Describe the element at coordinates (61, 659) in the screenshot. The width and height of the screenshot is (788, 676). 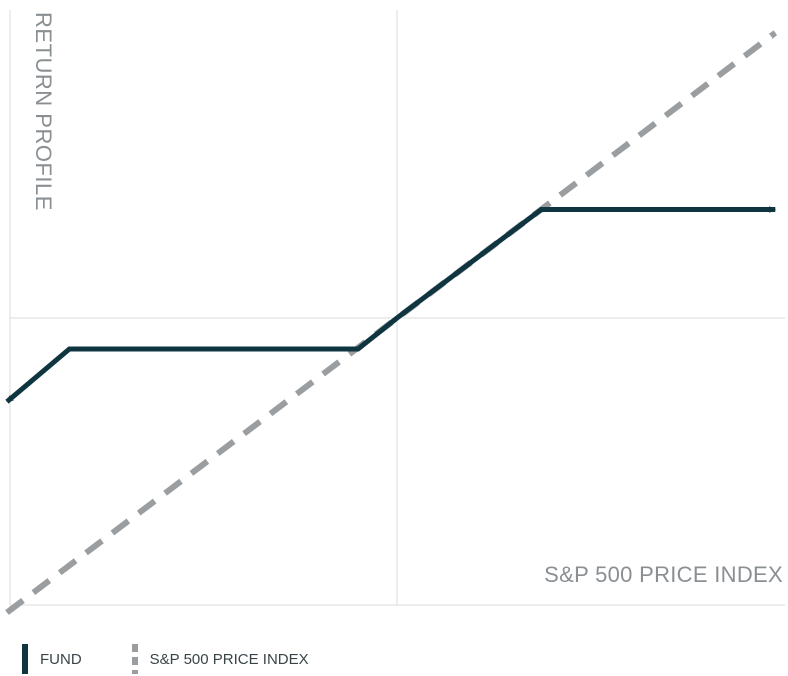
I see `legend-label-fund: FUND` at that location.